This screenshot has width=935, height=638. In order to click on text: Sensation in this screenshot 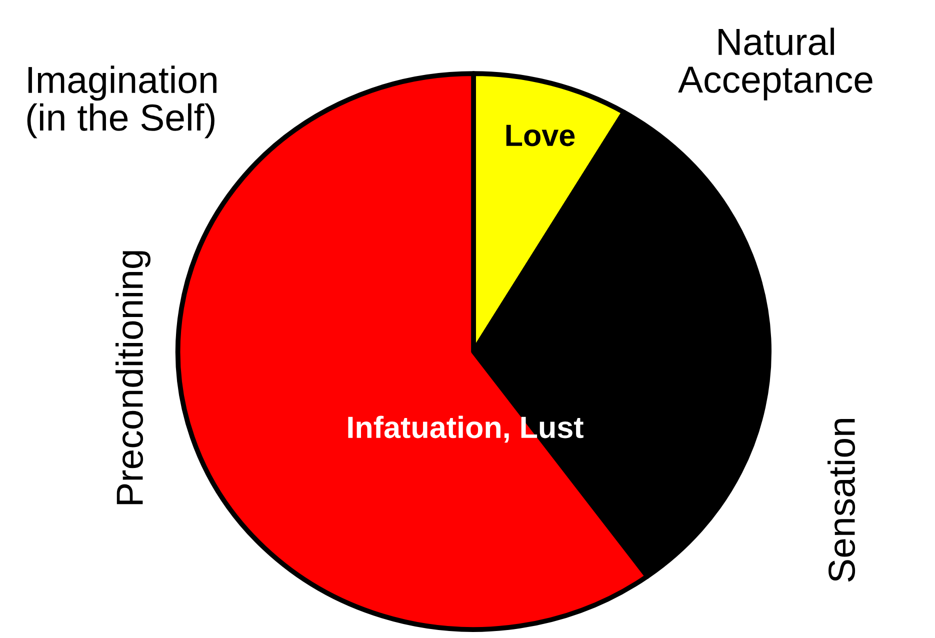, I will do `click(842, 500)`.